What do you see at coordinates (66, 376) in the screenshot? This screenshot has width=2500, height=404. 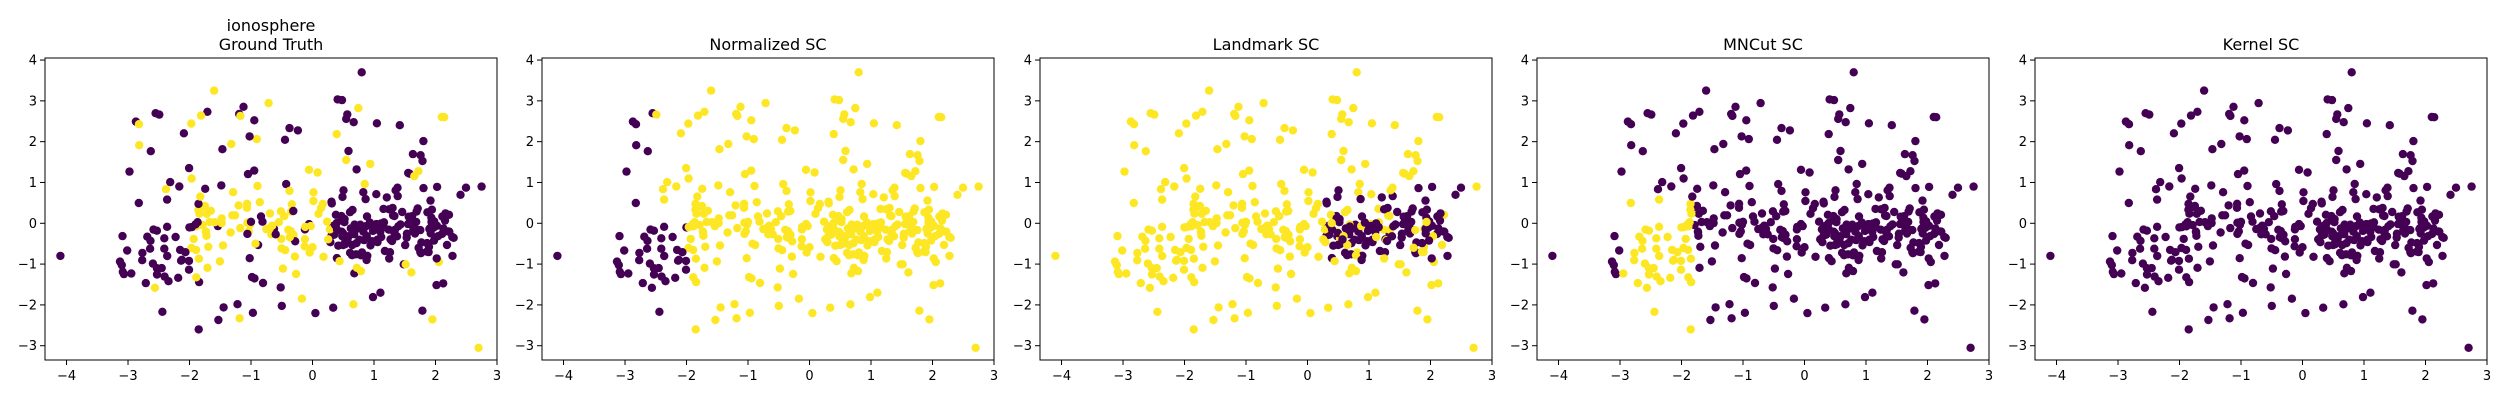 I see `x-tick-label: −4` at bounding box center [66, 376].